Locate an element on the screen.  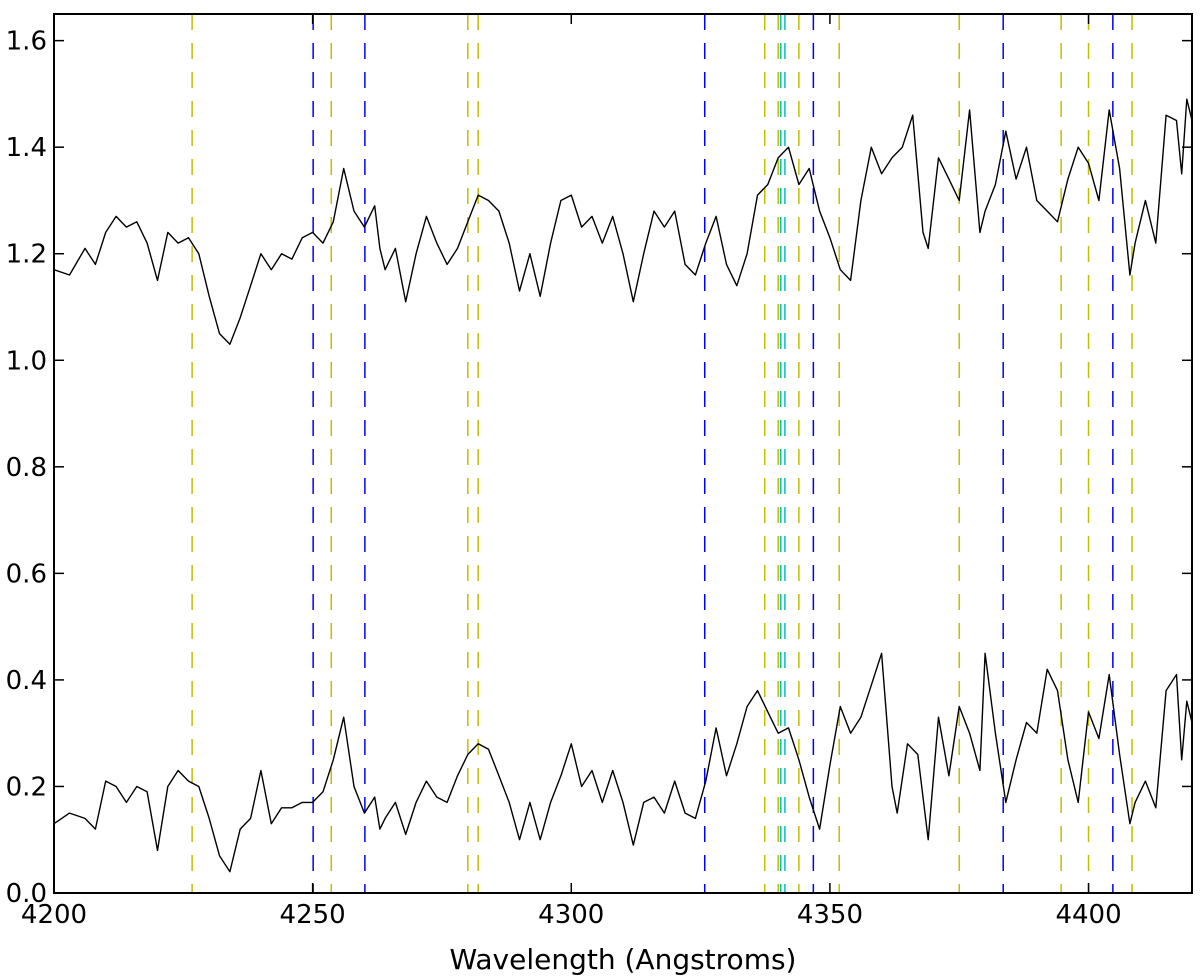
y-tick-label-2: 0.4 is located at coordinates (26, 681).